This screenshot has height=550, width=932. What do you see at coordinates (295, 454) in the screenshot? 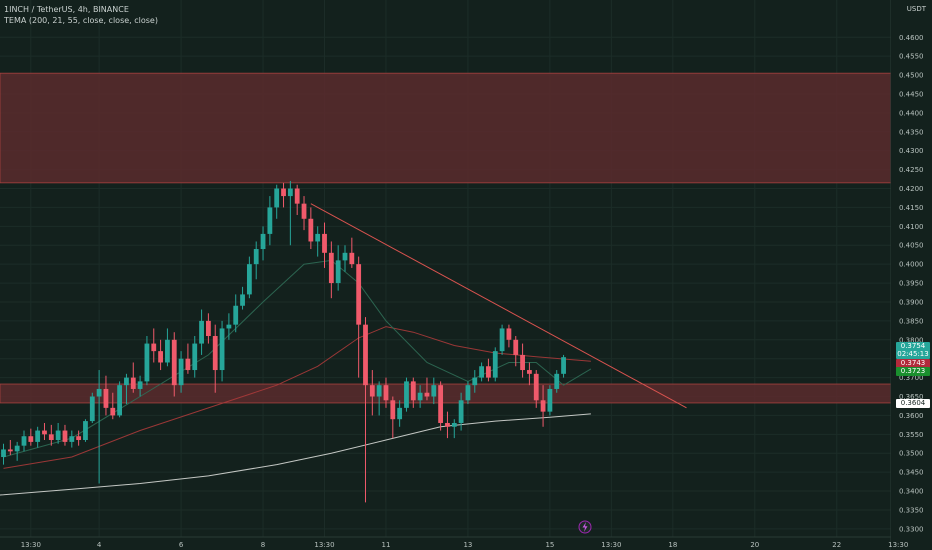
I see `tema-line` at bounding box center [295, 454].